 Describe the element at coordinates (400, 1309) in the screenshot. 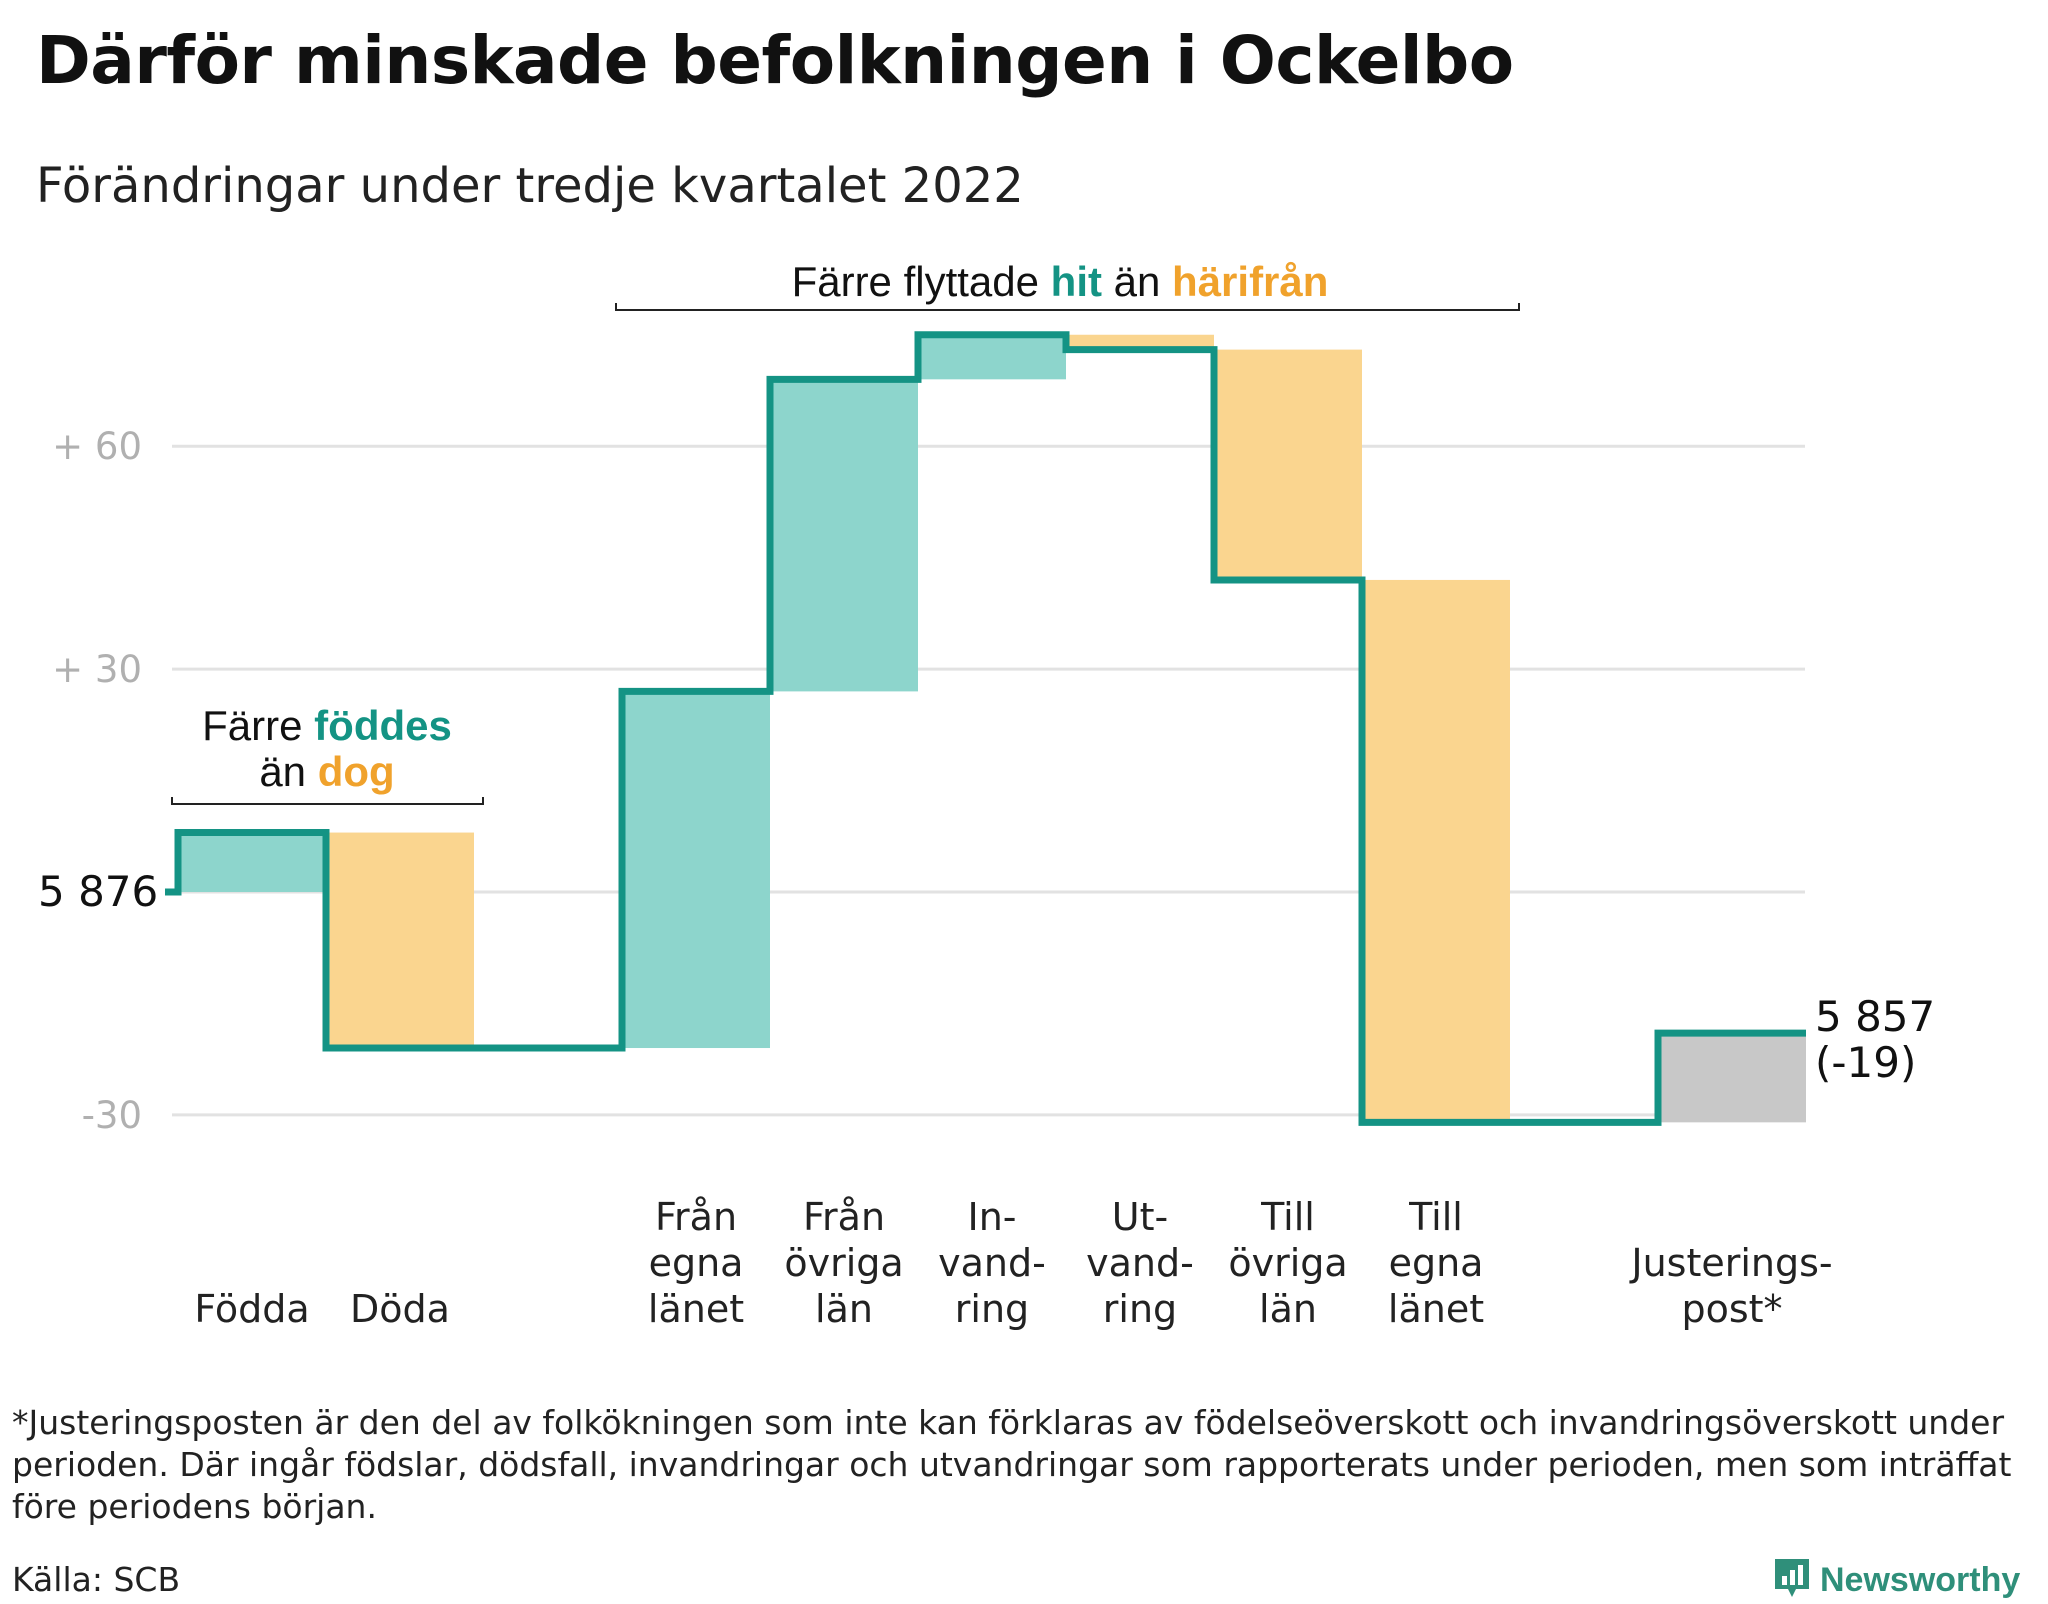

I see `category-label: Döda` at that location.